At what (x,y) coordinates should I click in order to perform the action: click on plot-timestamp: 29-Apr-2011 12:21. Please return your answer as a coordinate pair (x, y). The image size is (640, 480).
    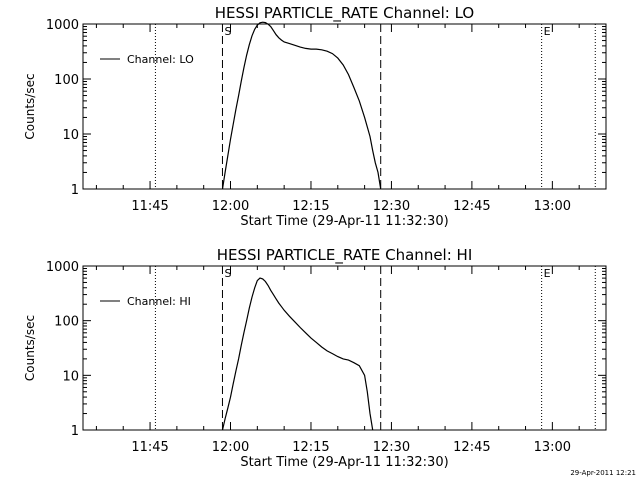
    Looking at the image, I should click on (603, 473).